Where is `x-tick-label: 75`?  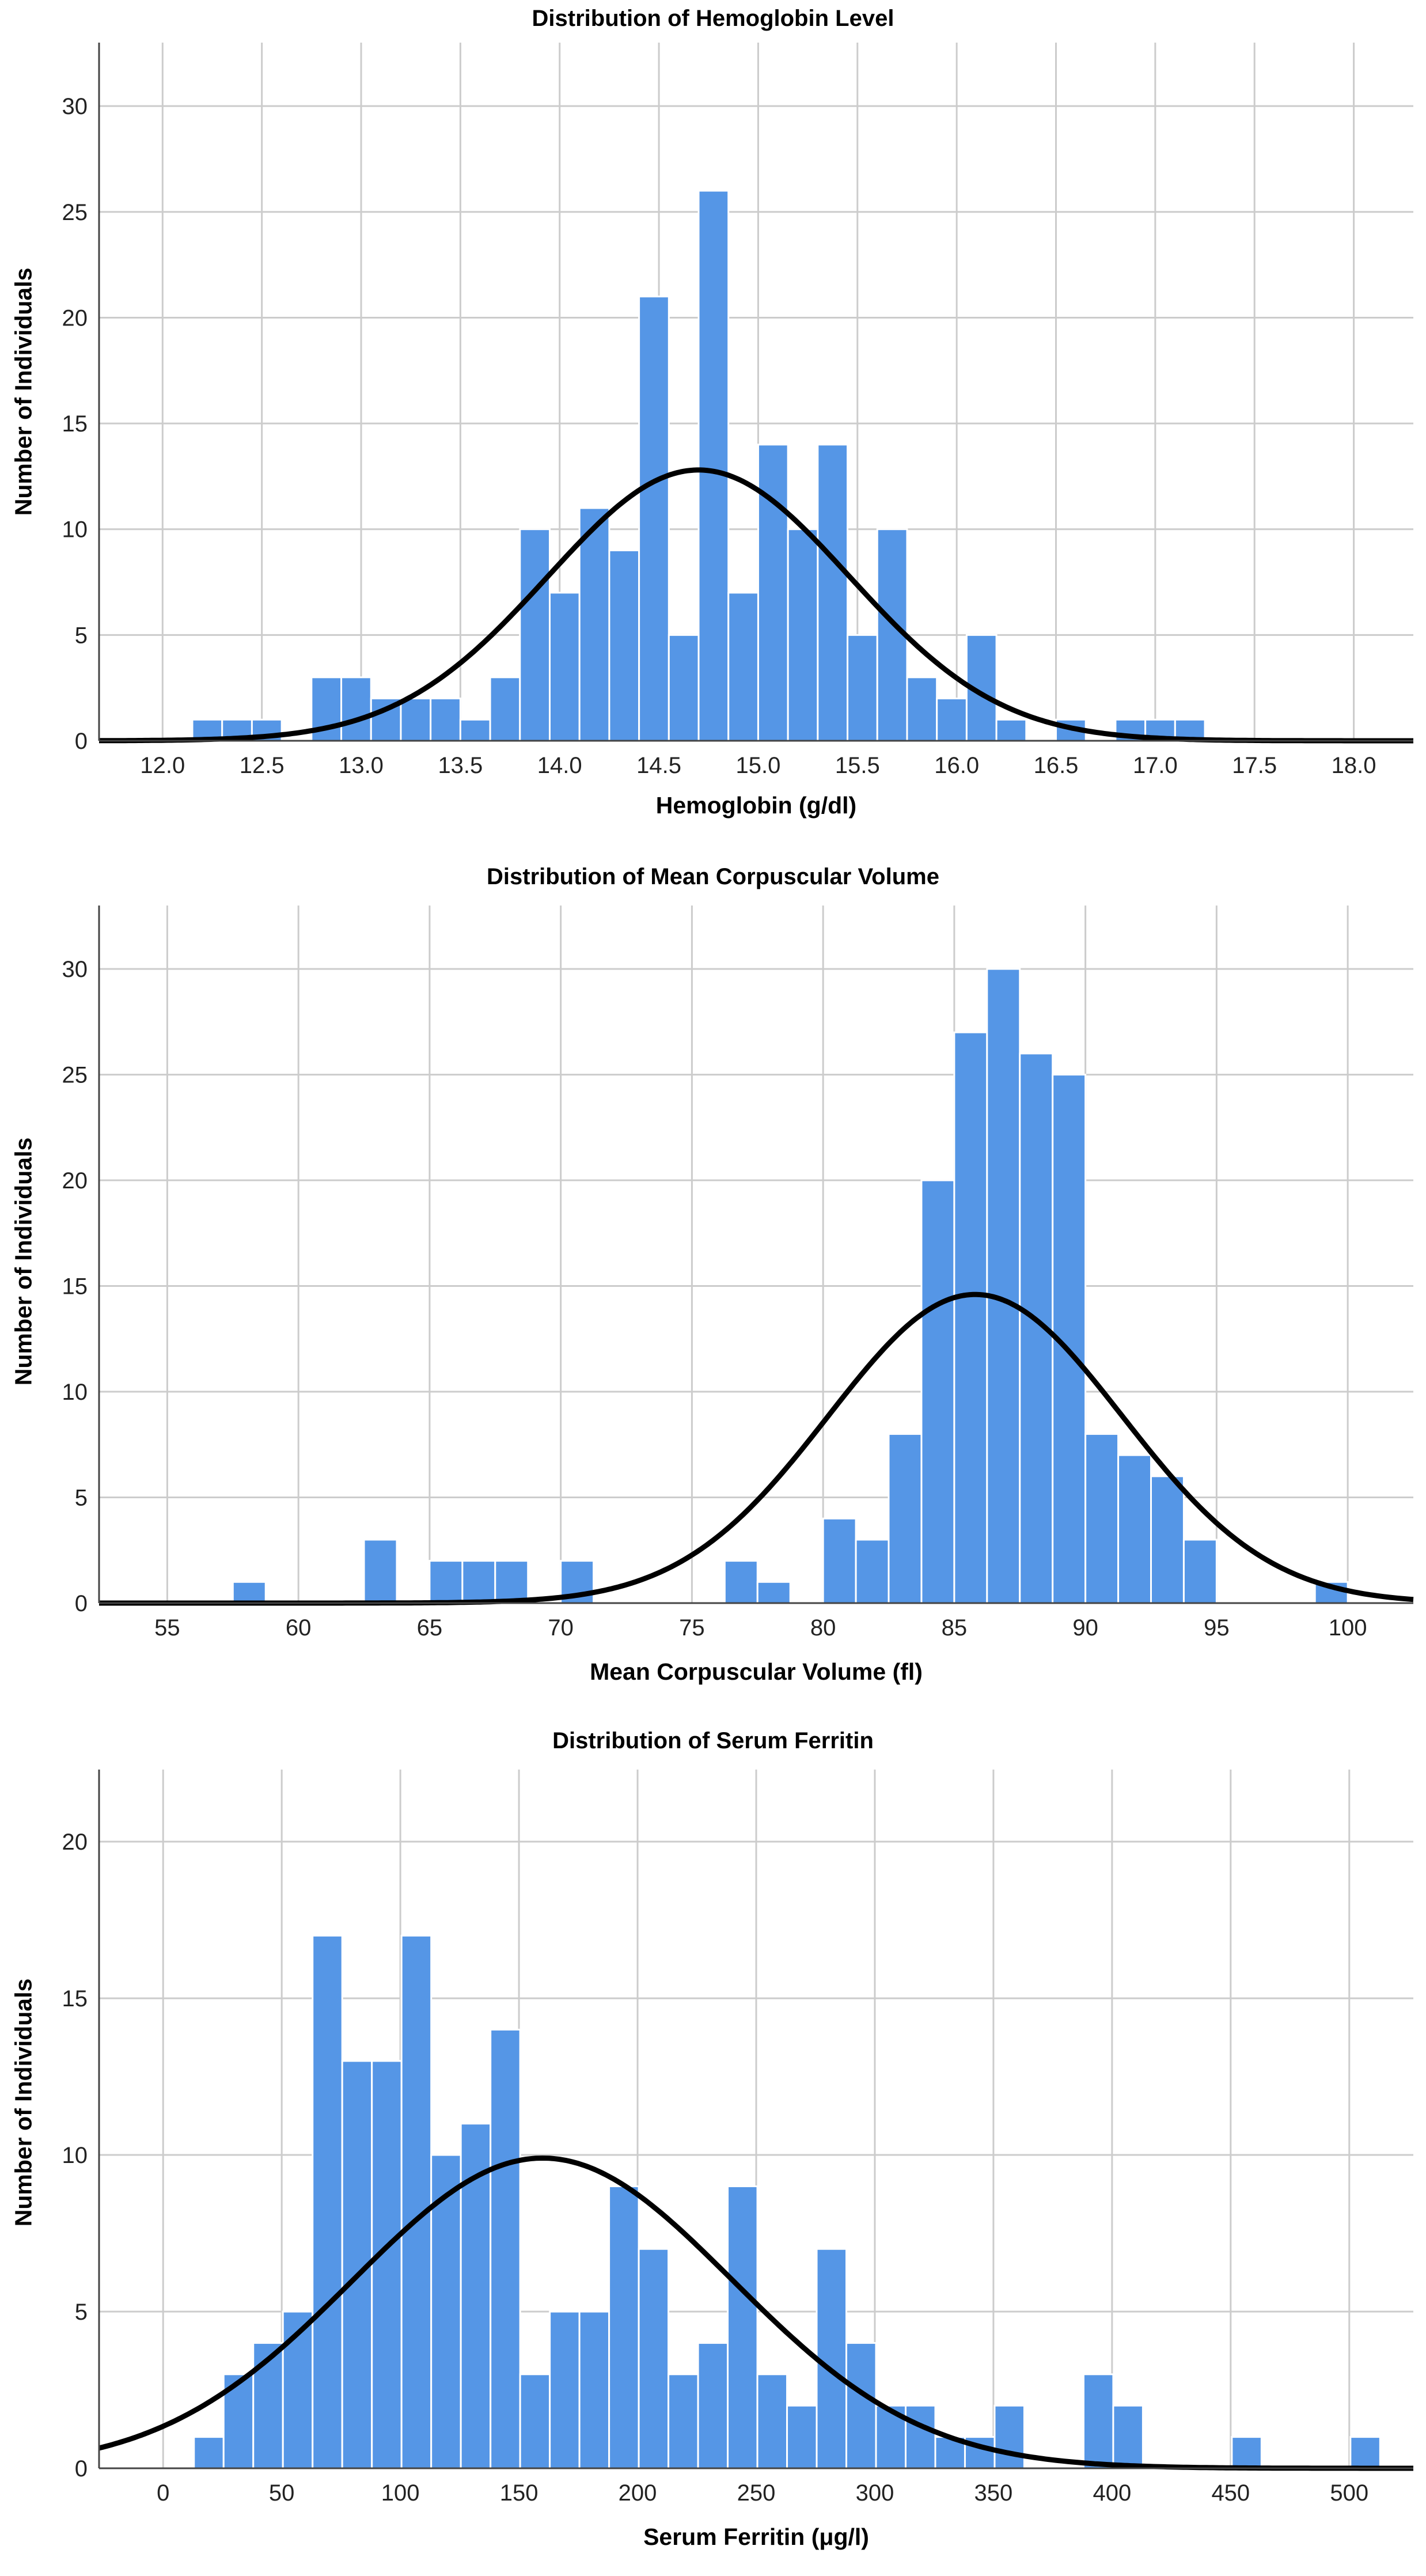 x-tick-label: 75 is located at coordinates (692, 1628).